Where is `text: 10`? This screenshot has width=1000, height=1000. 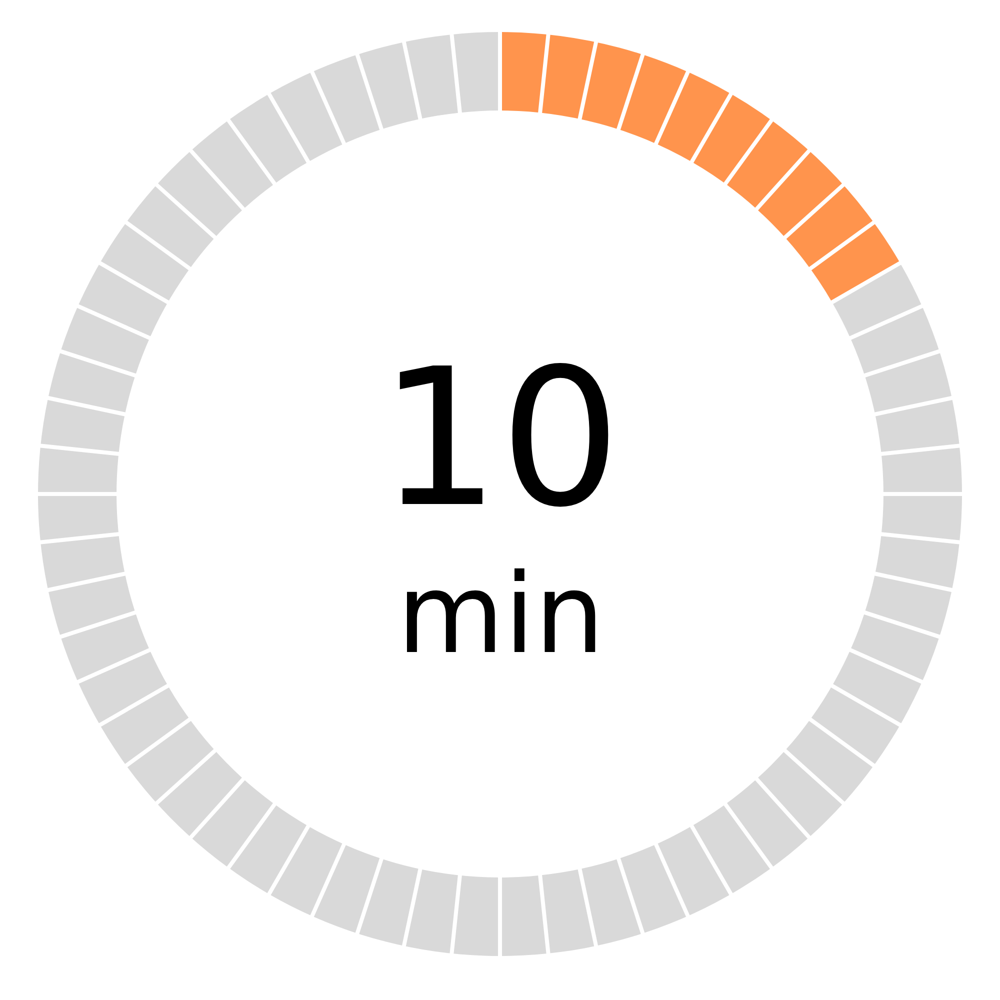
text: 10 is located at coordinates (500, 438).